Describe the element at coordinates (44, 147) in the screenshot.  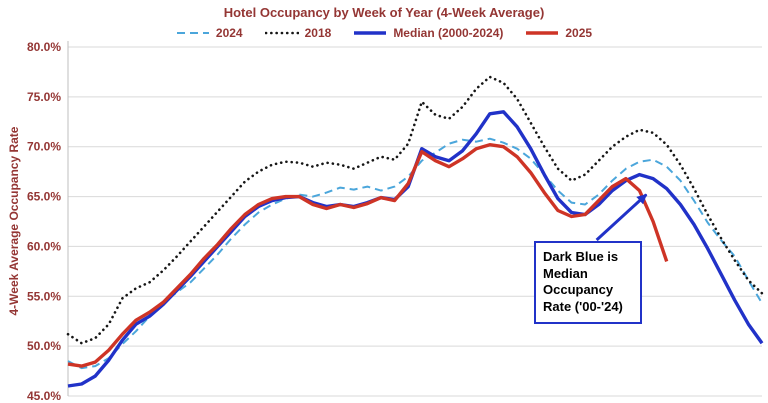
I see `y-tick-label: 70.0%` at that location.